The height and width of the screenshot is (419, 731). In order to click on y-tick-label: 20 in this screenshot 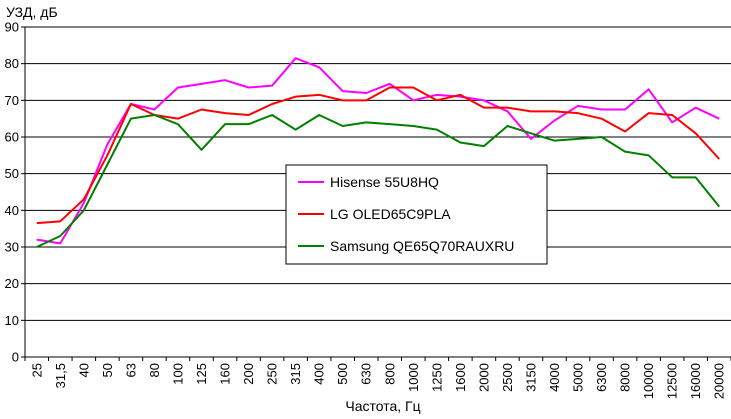, I will do `click(12, 283)`.